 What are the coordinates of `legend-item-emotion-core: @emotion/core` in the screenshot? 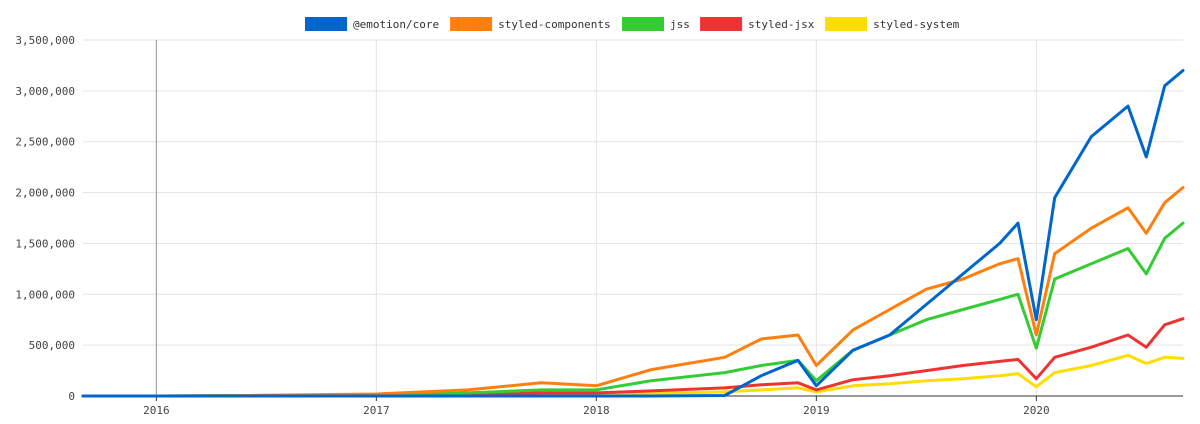 It's located at (372, 24).